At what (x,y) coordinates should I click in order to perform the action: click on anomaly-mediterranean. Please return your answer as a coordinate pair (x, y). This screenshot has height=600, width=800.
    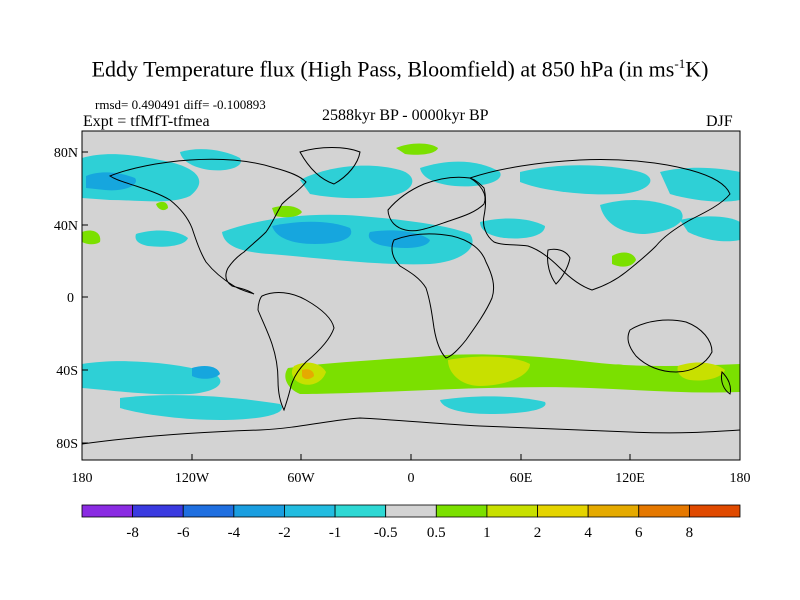
    Looking at the image, I should click on (512, 228).